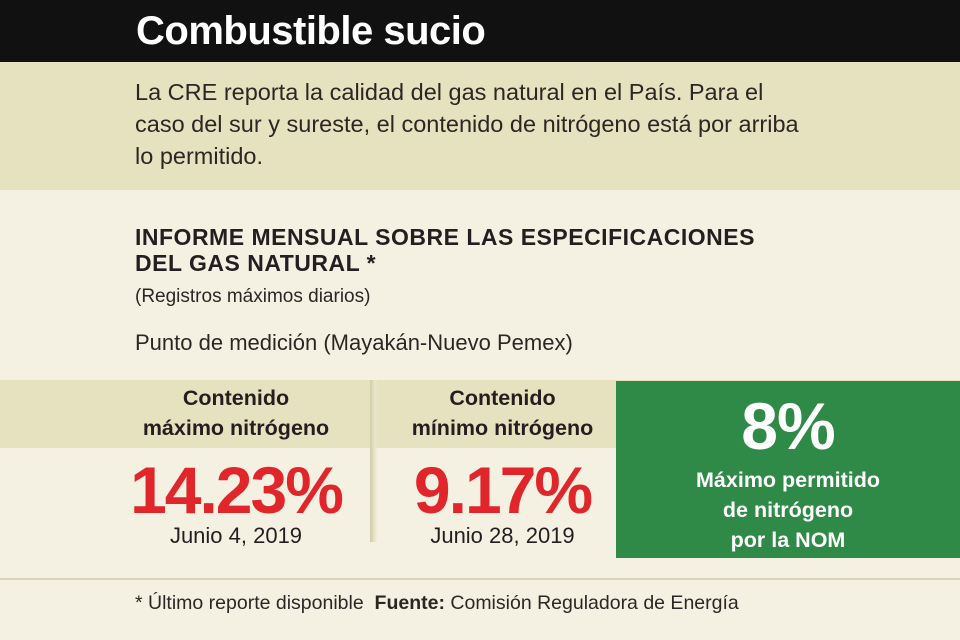 This screenshot has width=960, height=640. I want to click on measurement-point: Punto de medición (Mayakán-Nuevo Pemex), so click(354, 342).